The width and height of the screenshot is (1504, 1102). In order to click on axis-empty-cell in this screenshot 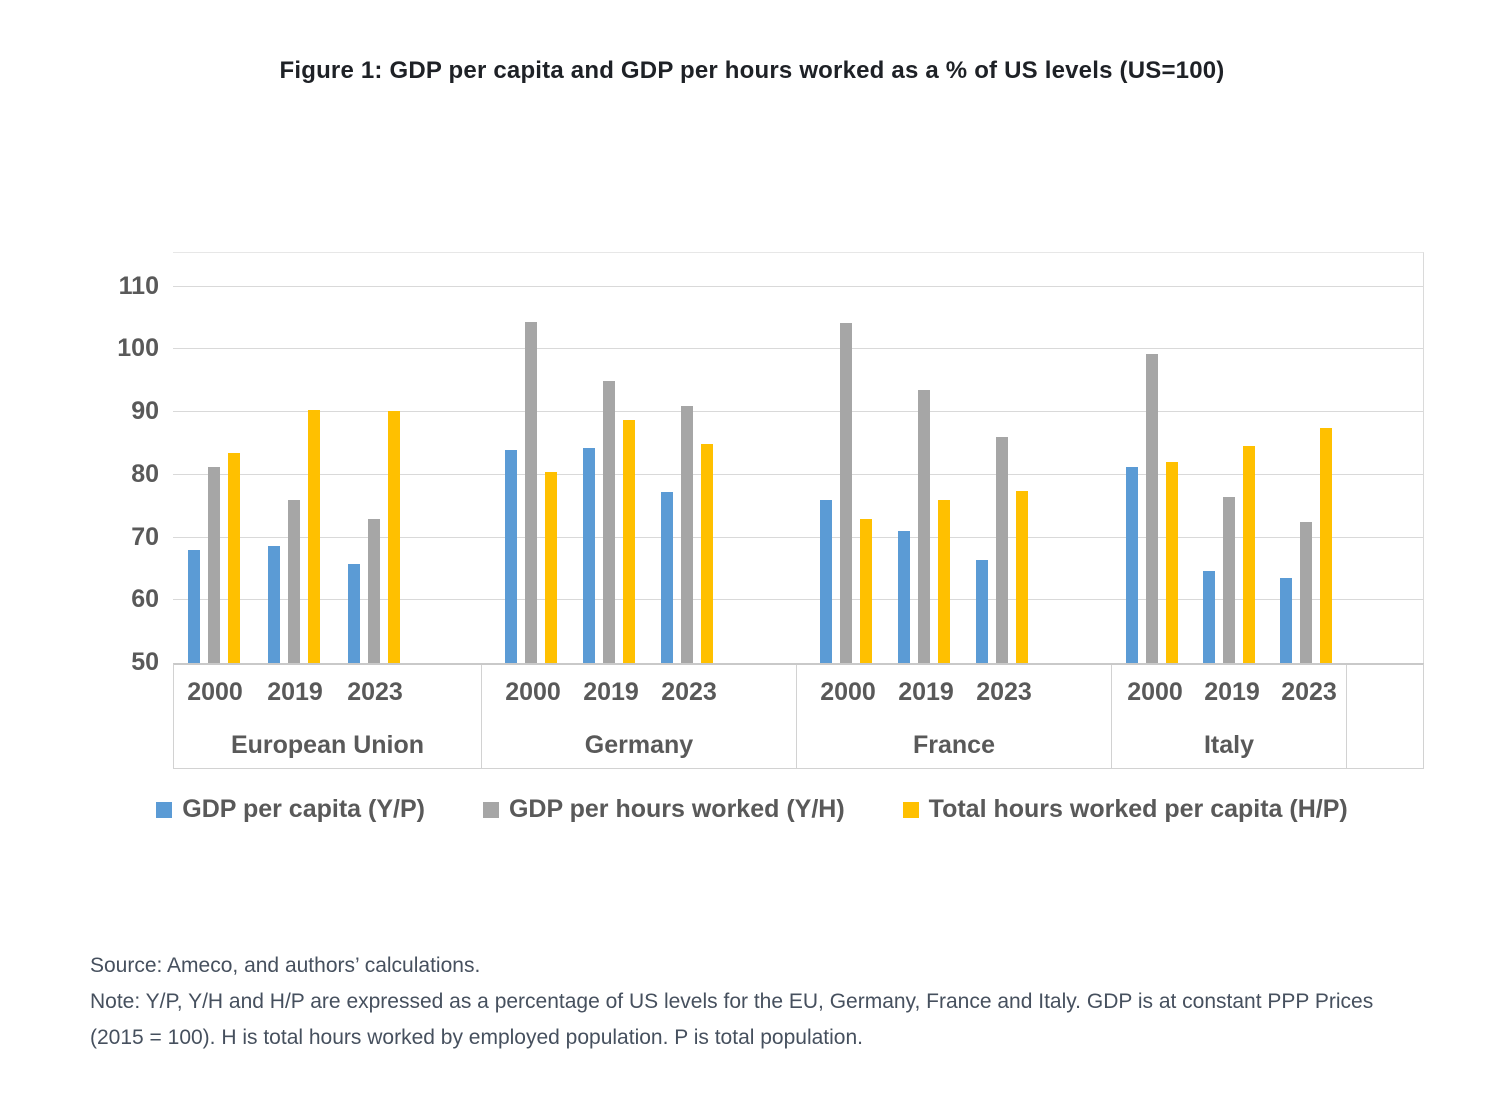, I will do `click(1384, 716)`.